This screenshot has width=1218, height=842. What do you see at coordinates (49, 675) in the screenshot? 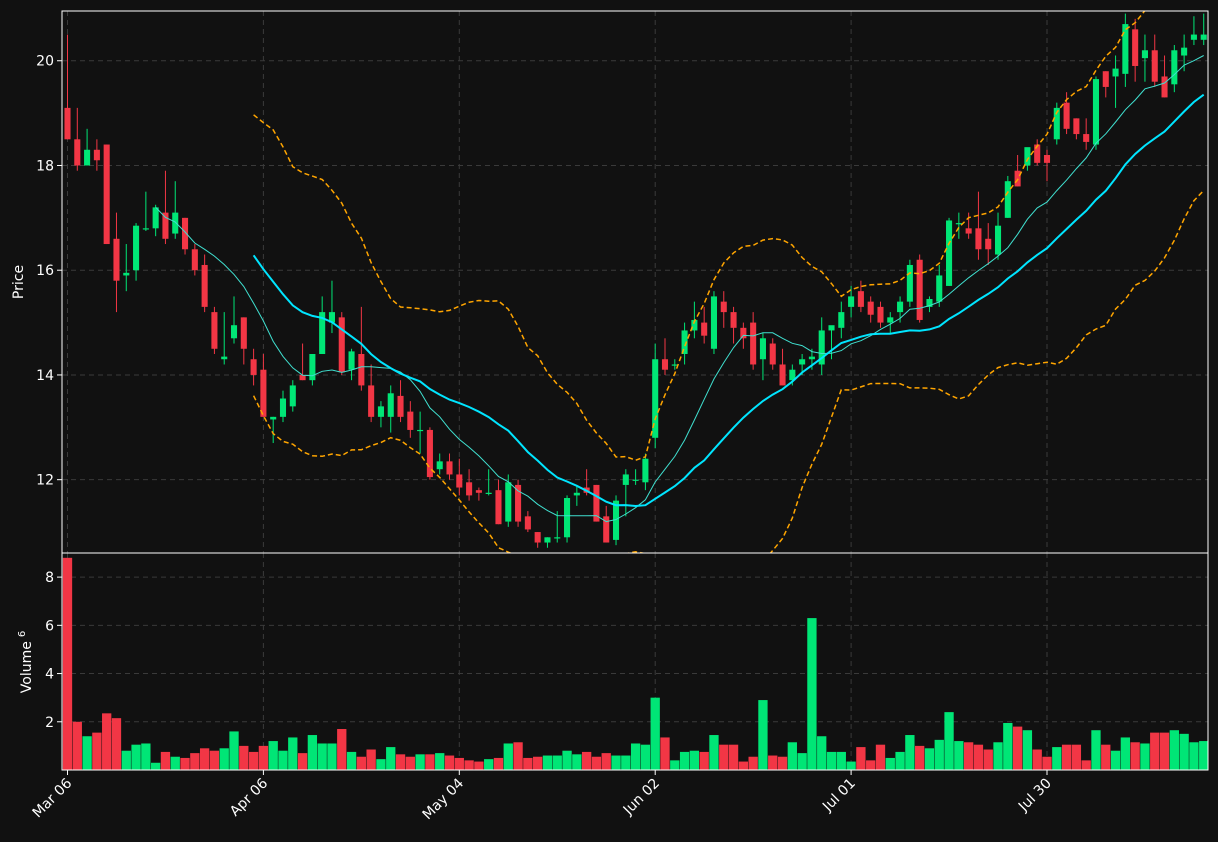
I see `volume-tick-label: 4` at bounding box center [49, 675].